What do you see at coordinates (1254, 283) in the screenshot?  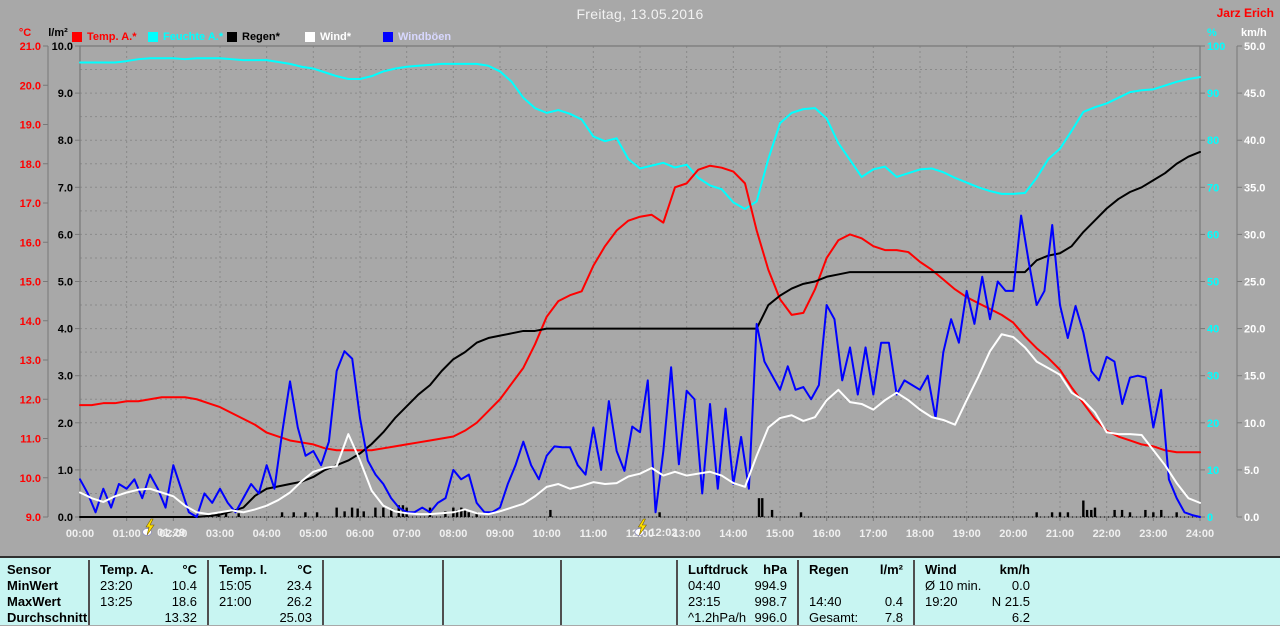 I see `wind-tick-label: 25.0` at bounding box center [1254, 283].